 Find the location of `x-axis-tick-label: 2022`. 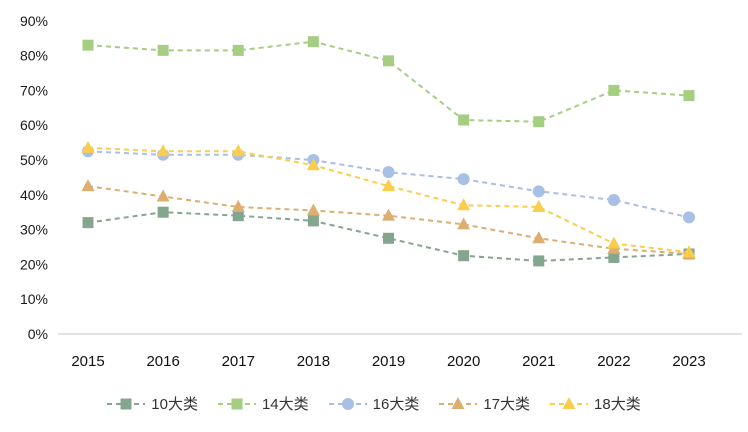

x-axis-tick-label: 2022 is located at coordinates (613, 361).